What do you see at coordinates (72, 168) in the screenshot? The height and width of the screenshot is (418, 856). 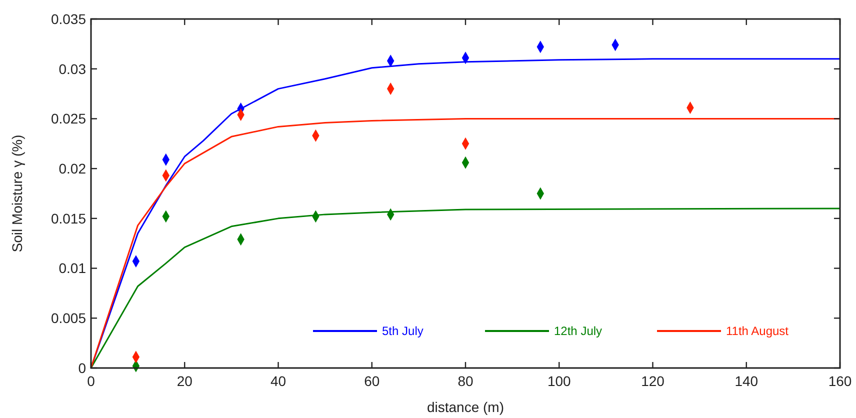 I see `y-tick-label: 0.02` at bounding box center [72, 168].